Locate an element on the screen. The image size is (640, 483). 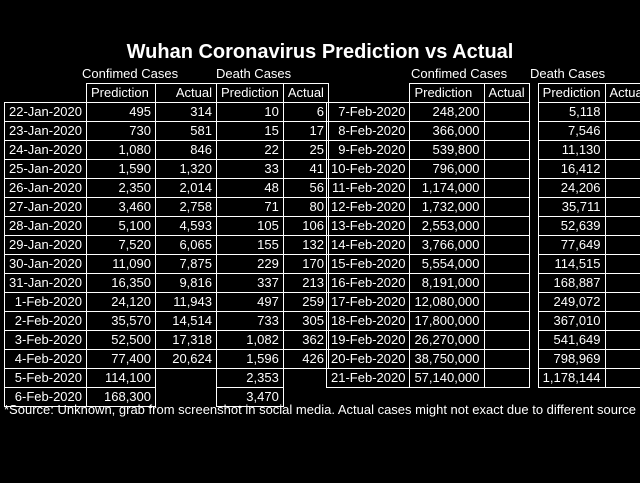
table-row: 1-Feb-2020 24,120 11,943 497 259 is located at coordinates (166, 302).